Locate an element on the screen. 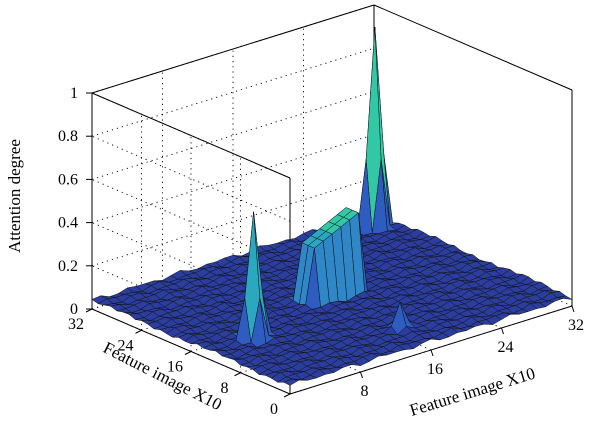  y-tick-label: 16 is located at coordinates (175, 367).